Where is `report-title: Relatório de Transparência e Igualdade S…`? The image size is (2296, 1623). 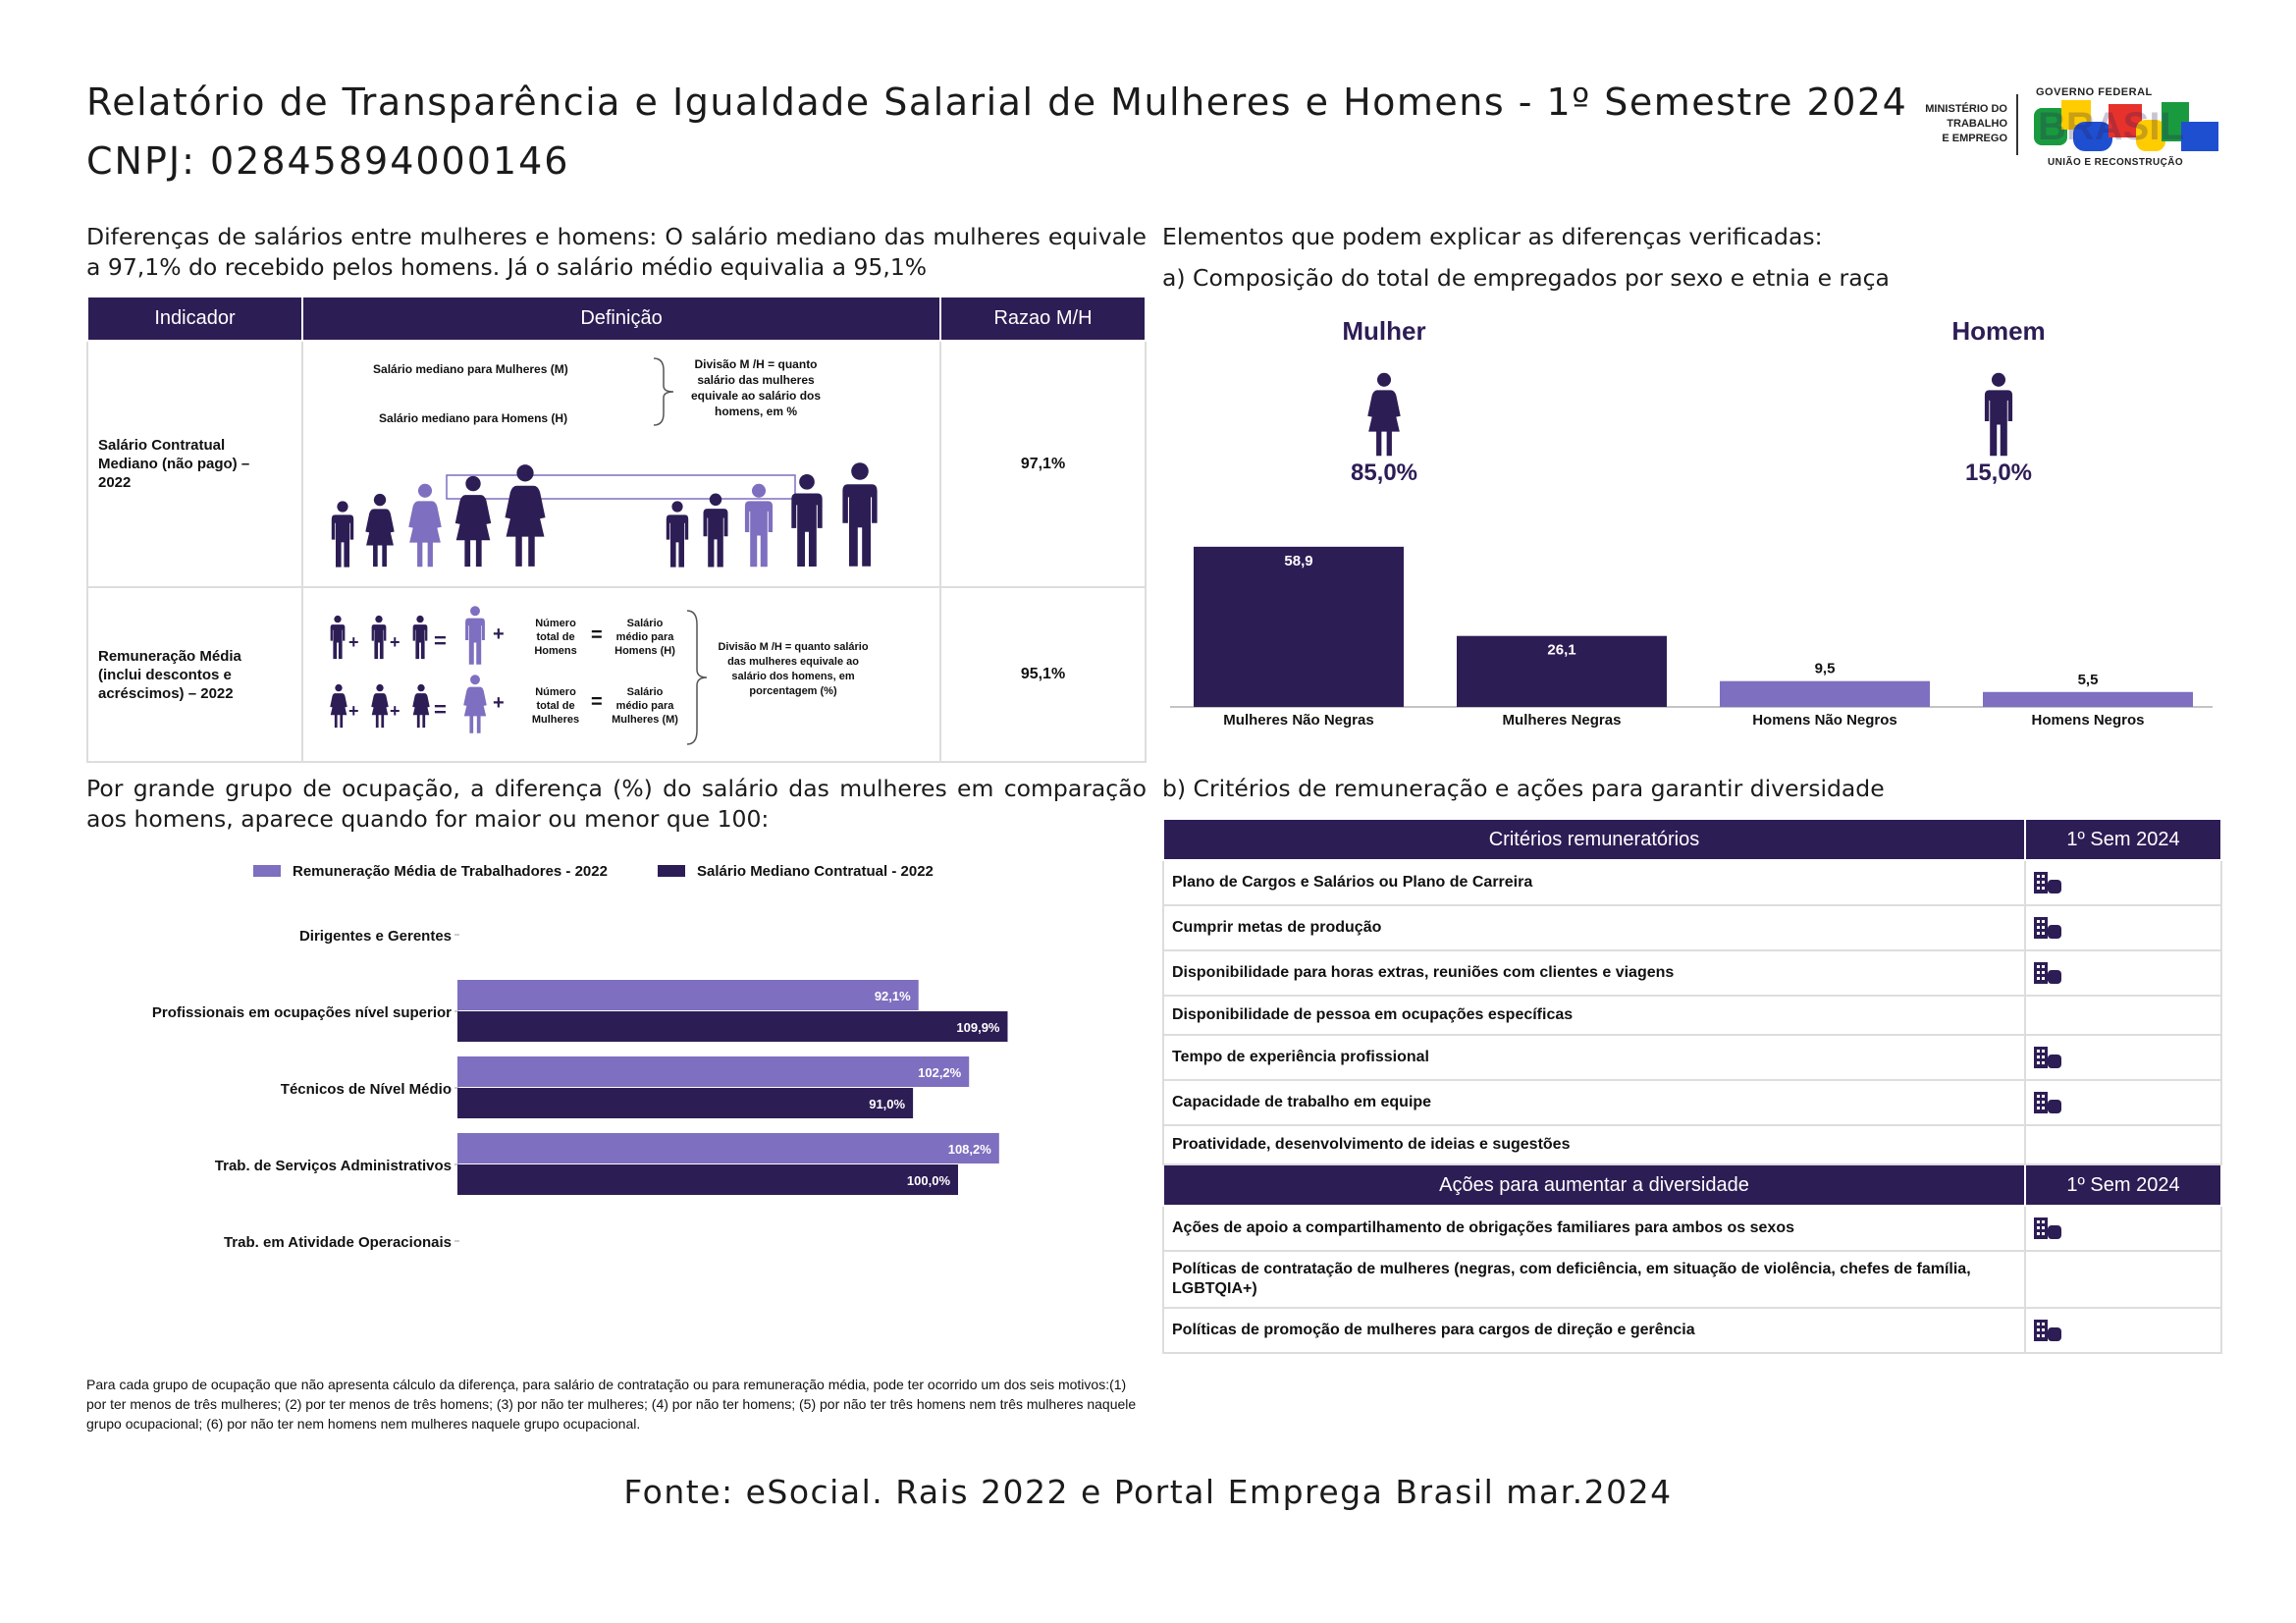 report-title: Relatório de Transparência e Igualdade S… is located at coordinates (997, 103).